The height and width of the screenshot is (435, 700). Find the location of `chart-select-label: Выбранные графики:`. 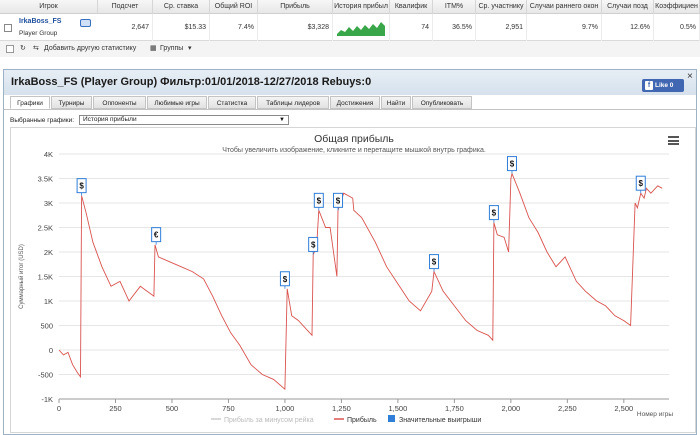

chart-select-label: Выбранные графики: is located at coordinates (42, 120).